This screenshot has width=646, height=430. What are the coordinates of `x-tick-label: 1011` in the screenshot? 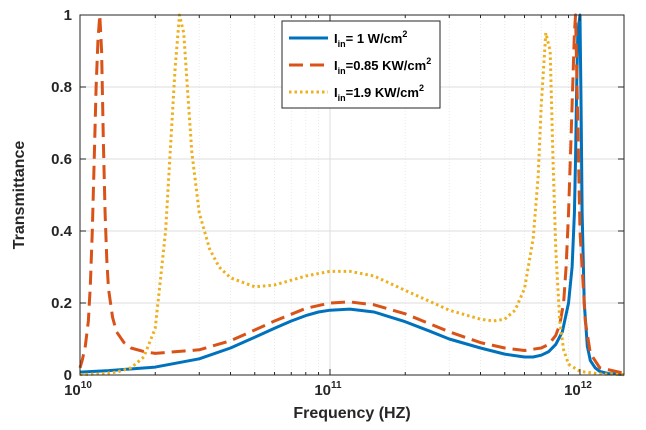 It's located at (328, 389).